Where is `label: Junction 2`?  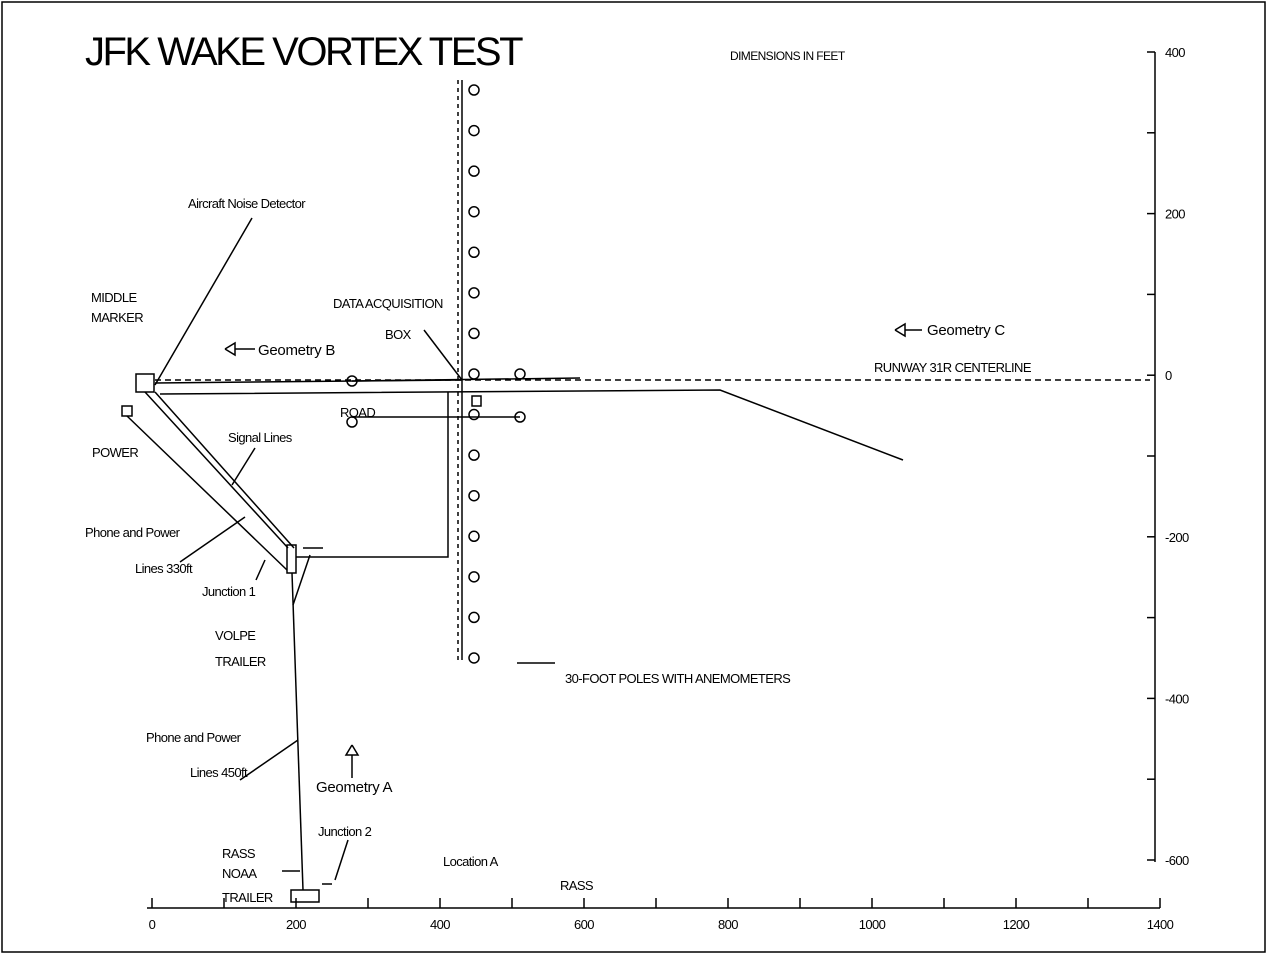 label: Junction 2 is located at coordinates (345, 831).